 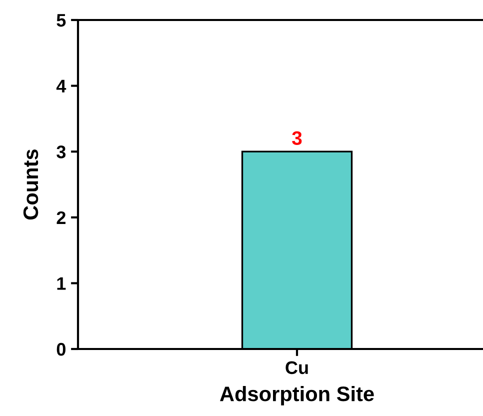 What do you see at coordinates (61, 86) in the screenshot?
I see `y-tick-label: 4` at bounding box center [61, 86].